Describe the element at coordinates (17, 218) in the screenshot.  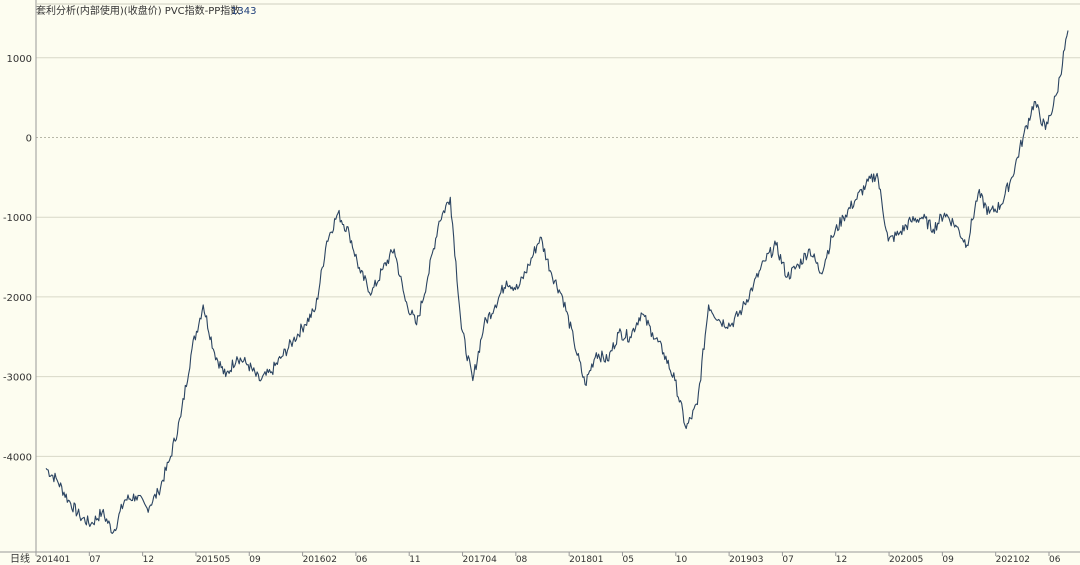
I see `y-tick-label: -1000` at that location.